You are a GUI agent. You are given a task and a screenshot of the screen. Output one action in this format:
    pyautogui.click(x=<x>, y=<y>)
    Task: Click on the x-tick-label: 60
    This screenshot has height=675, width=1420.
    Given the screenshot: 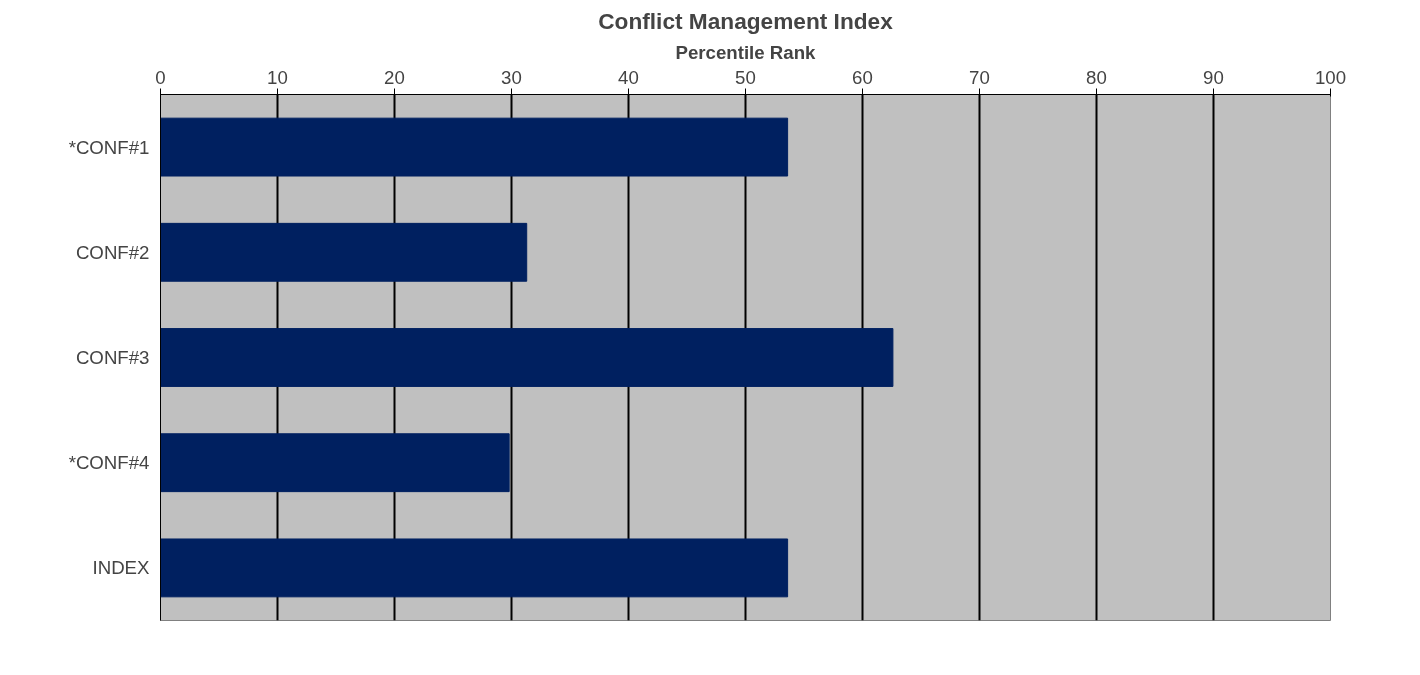 What is the action you would take?
    pyautogui.click(x=862, y=77)
    